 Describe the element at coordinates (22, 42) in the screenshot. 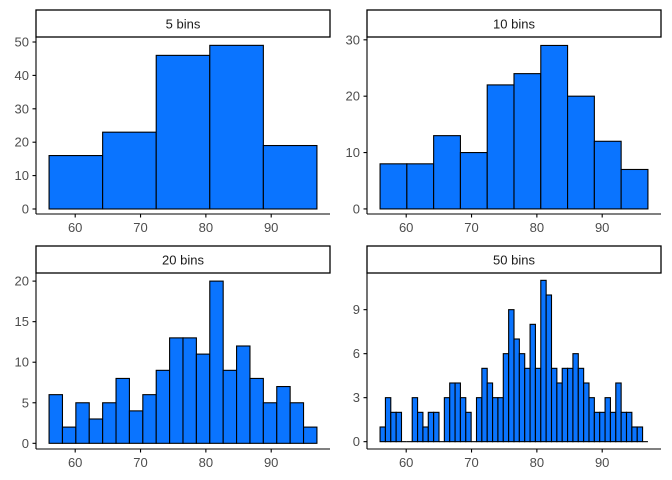

I see `y-tick-label: 50` at that location.